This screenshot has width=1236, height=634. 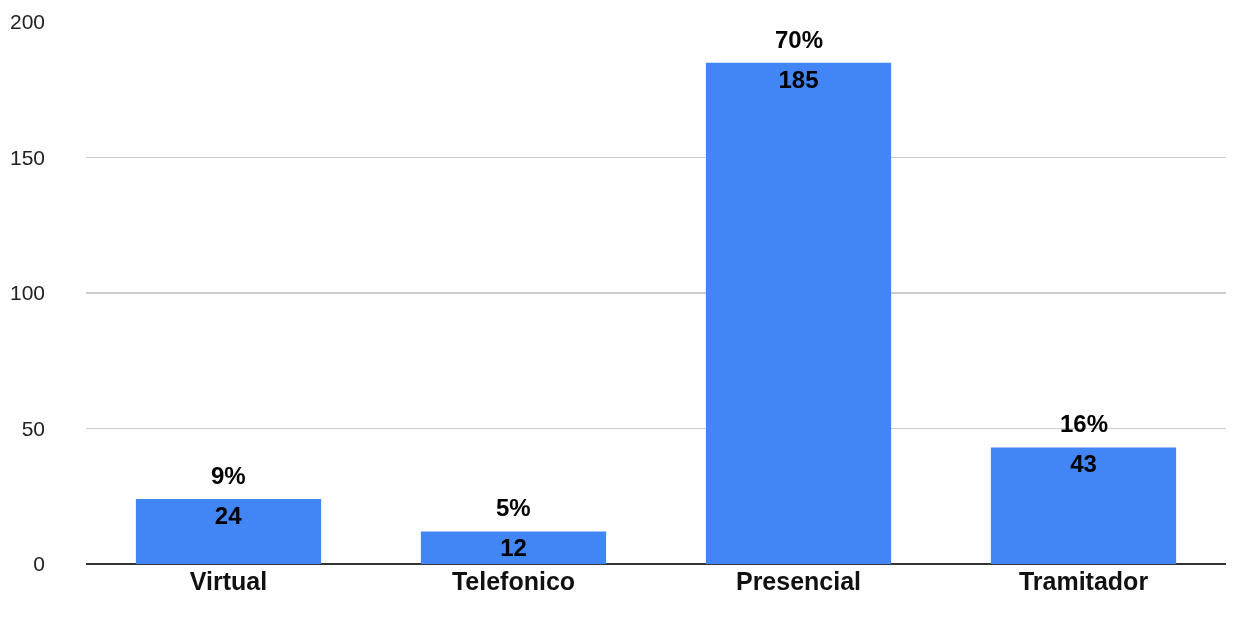 What do you see at coordinates (1084, 423) in the screenshot?
I see `annotation: 16%` at bounding box center [1084, 423].